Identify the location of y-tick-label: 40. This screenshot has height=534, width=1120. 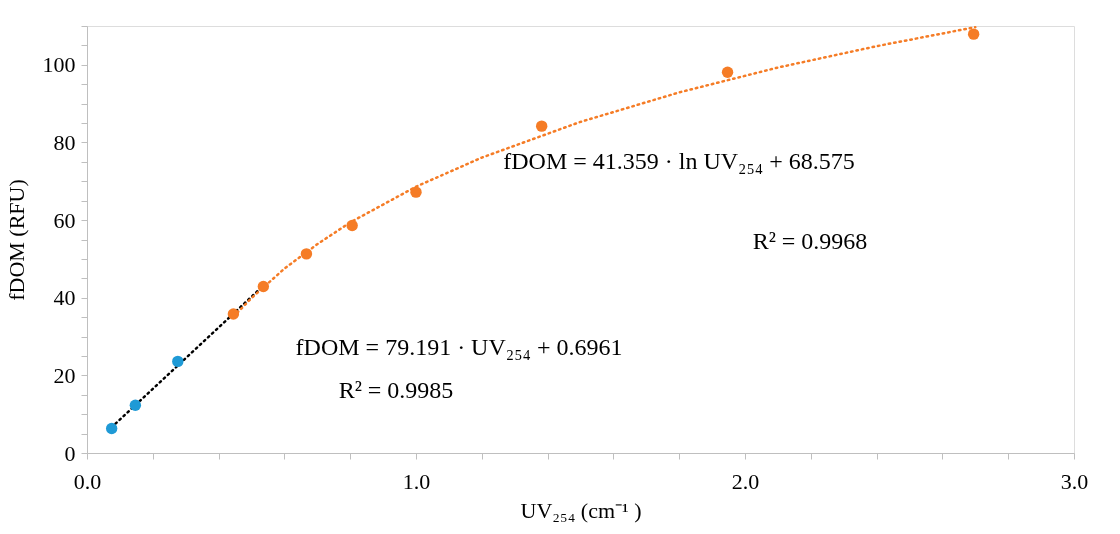
(64, 298).